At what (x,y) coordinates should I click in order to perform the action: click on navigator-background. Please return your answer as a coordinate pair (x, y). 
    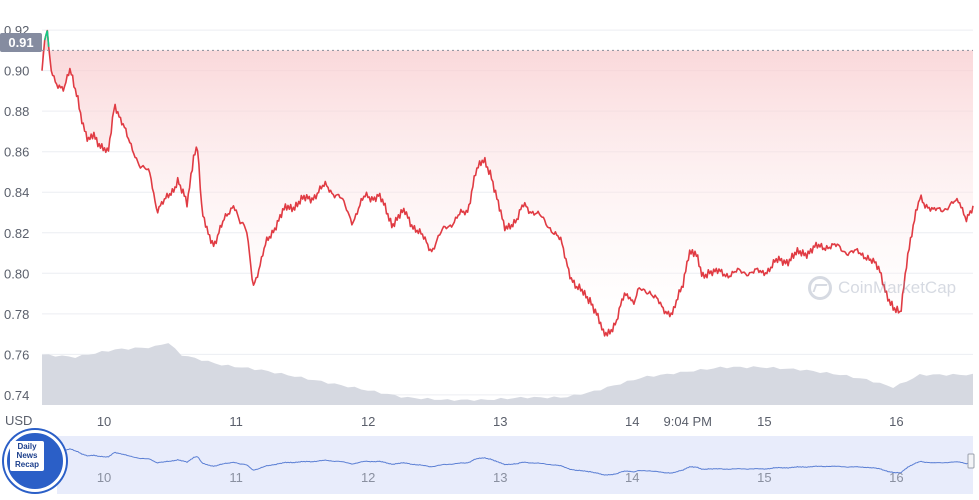
    Looking at the image, I should click on (515, 465).